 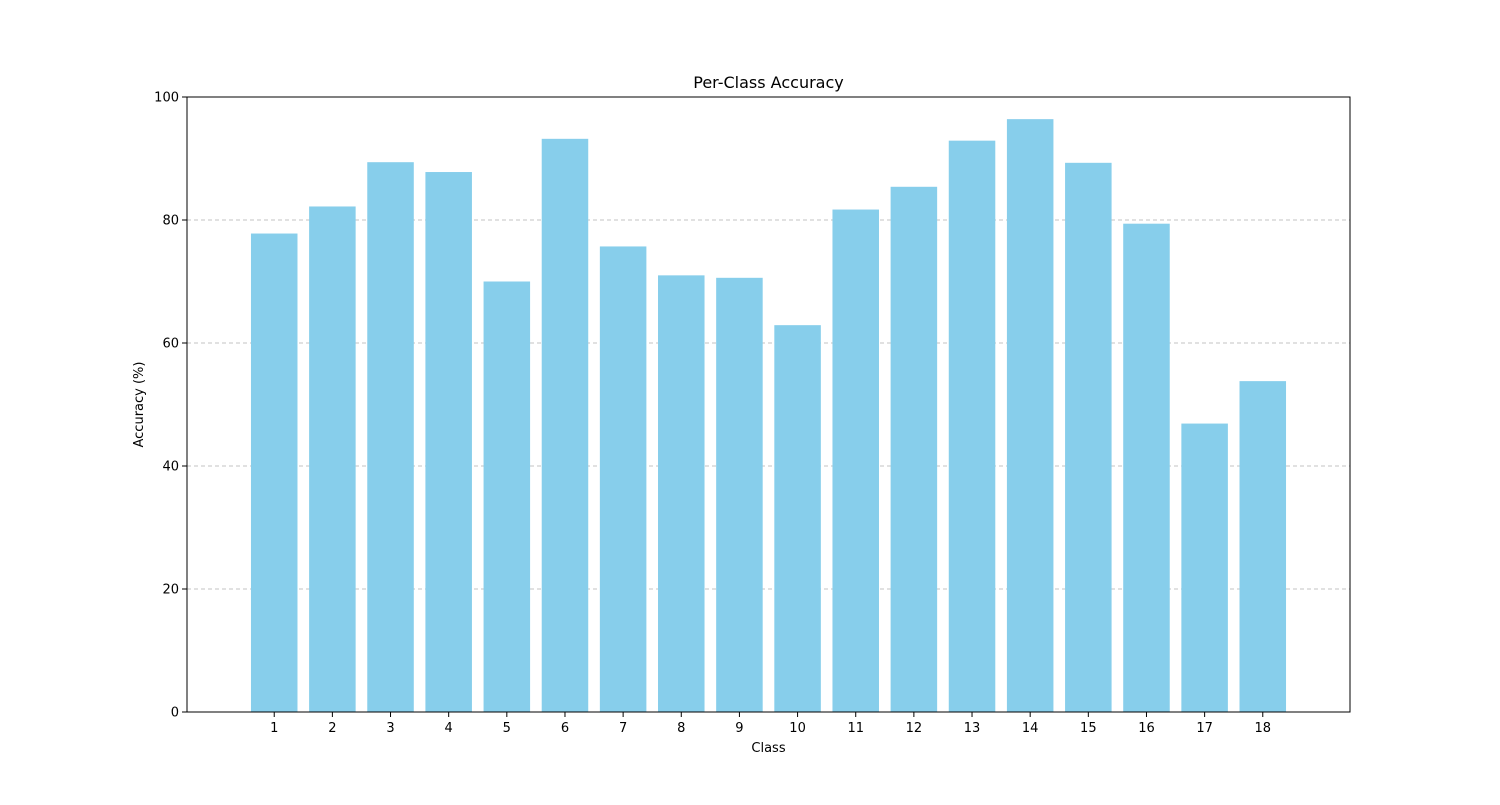 I want to click on x-tick-label: 6, so click(x=565, y=728).